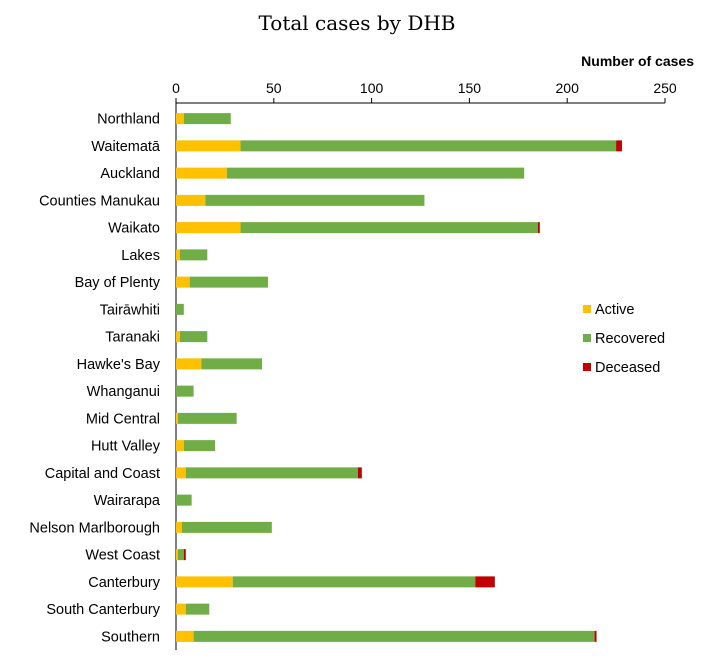 The image size is (715, 671). What do you see at coordinates (127, 501) in the screenshot?
I see `y-category-label: Wairarapa` at bounding box center [127, 501].